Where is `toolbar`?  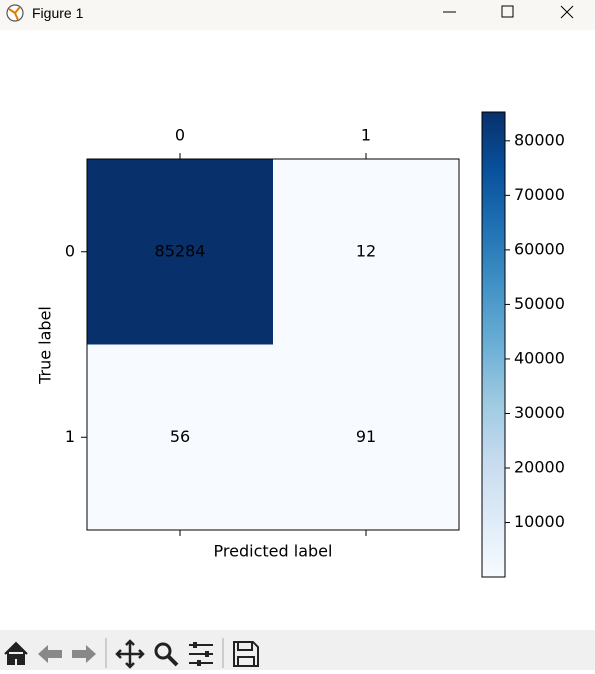
toolbar is located at coordinates (297, 650).